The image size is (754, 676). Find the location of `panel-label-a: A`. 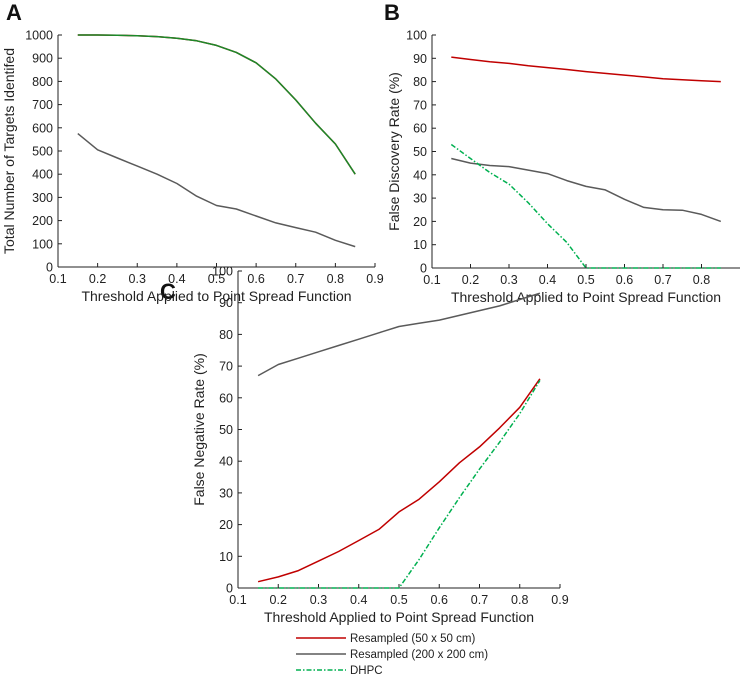

panel-label-a: A is located at coordinates (14, 12).